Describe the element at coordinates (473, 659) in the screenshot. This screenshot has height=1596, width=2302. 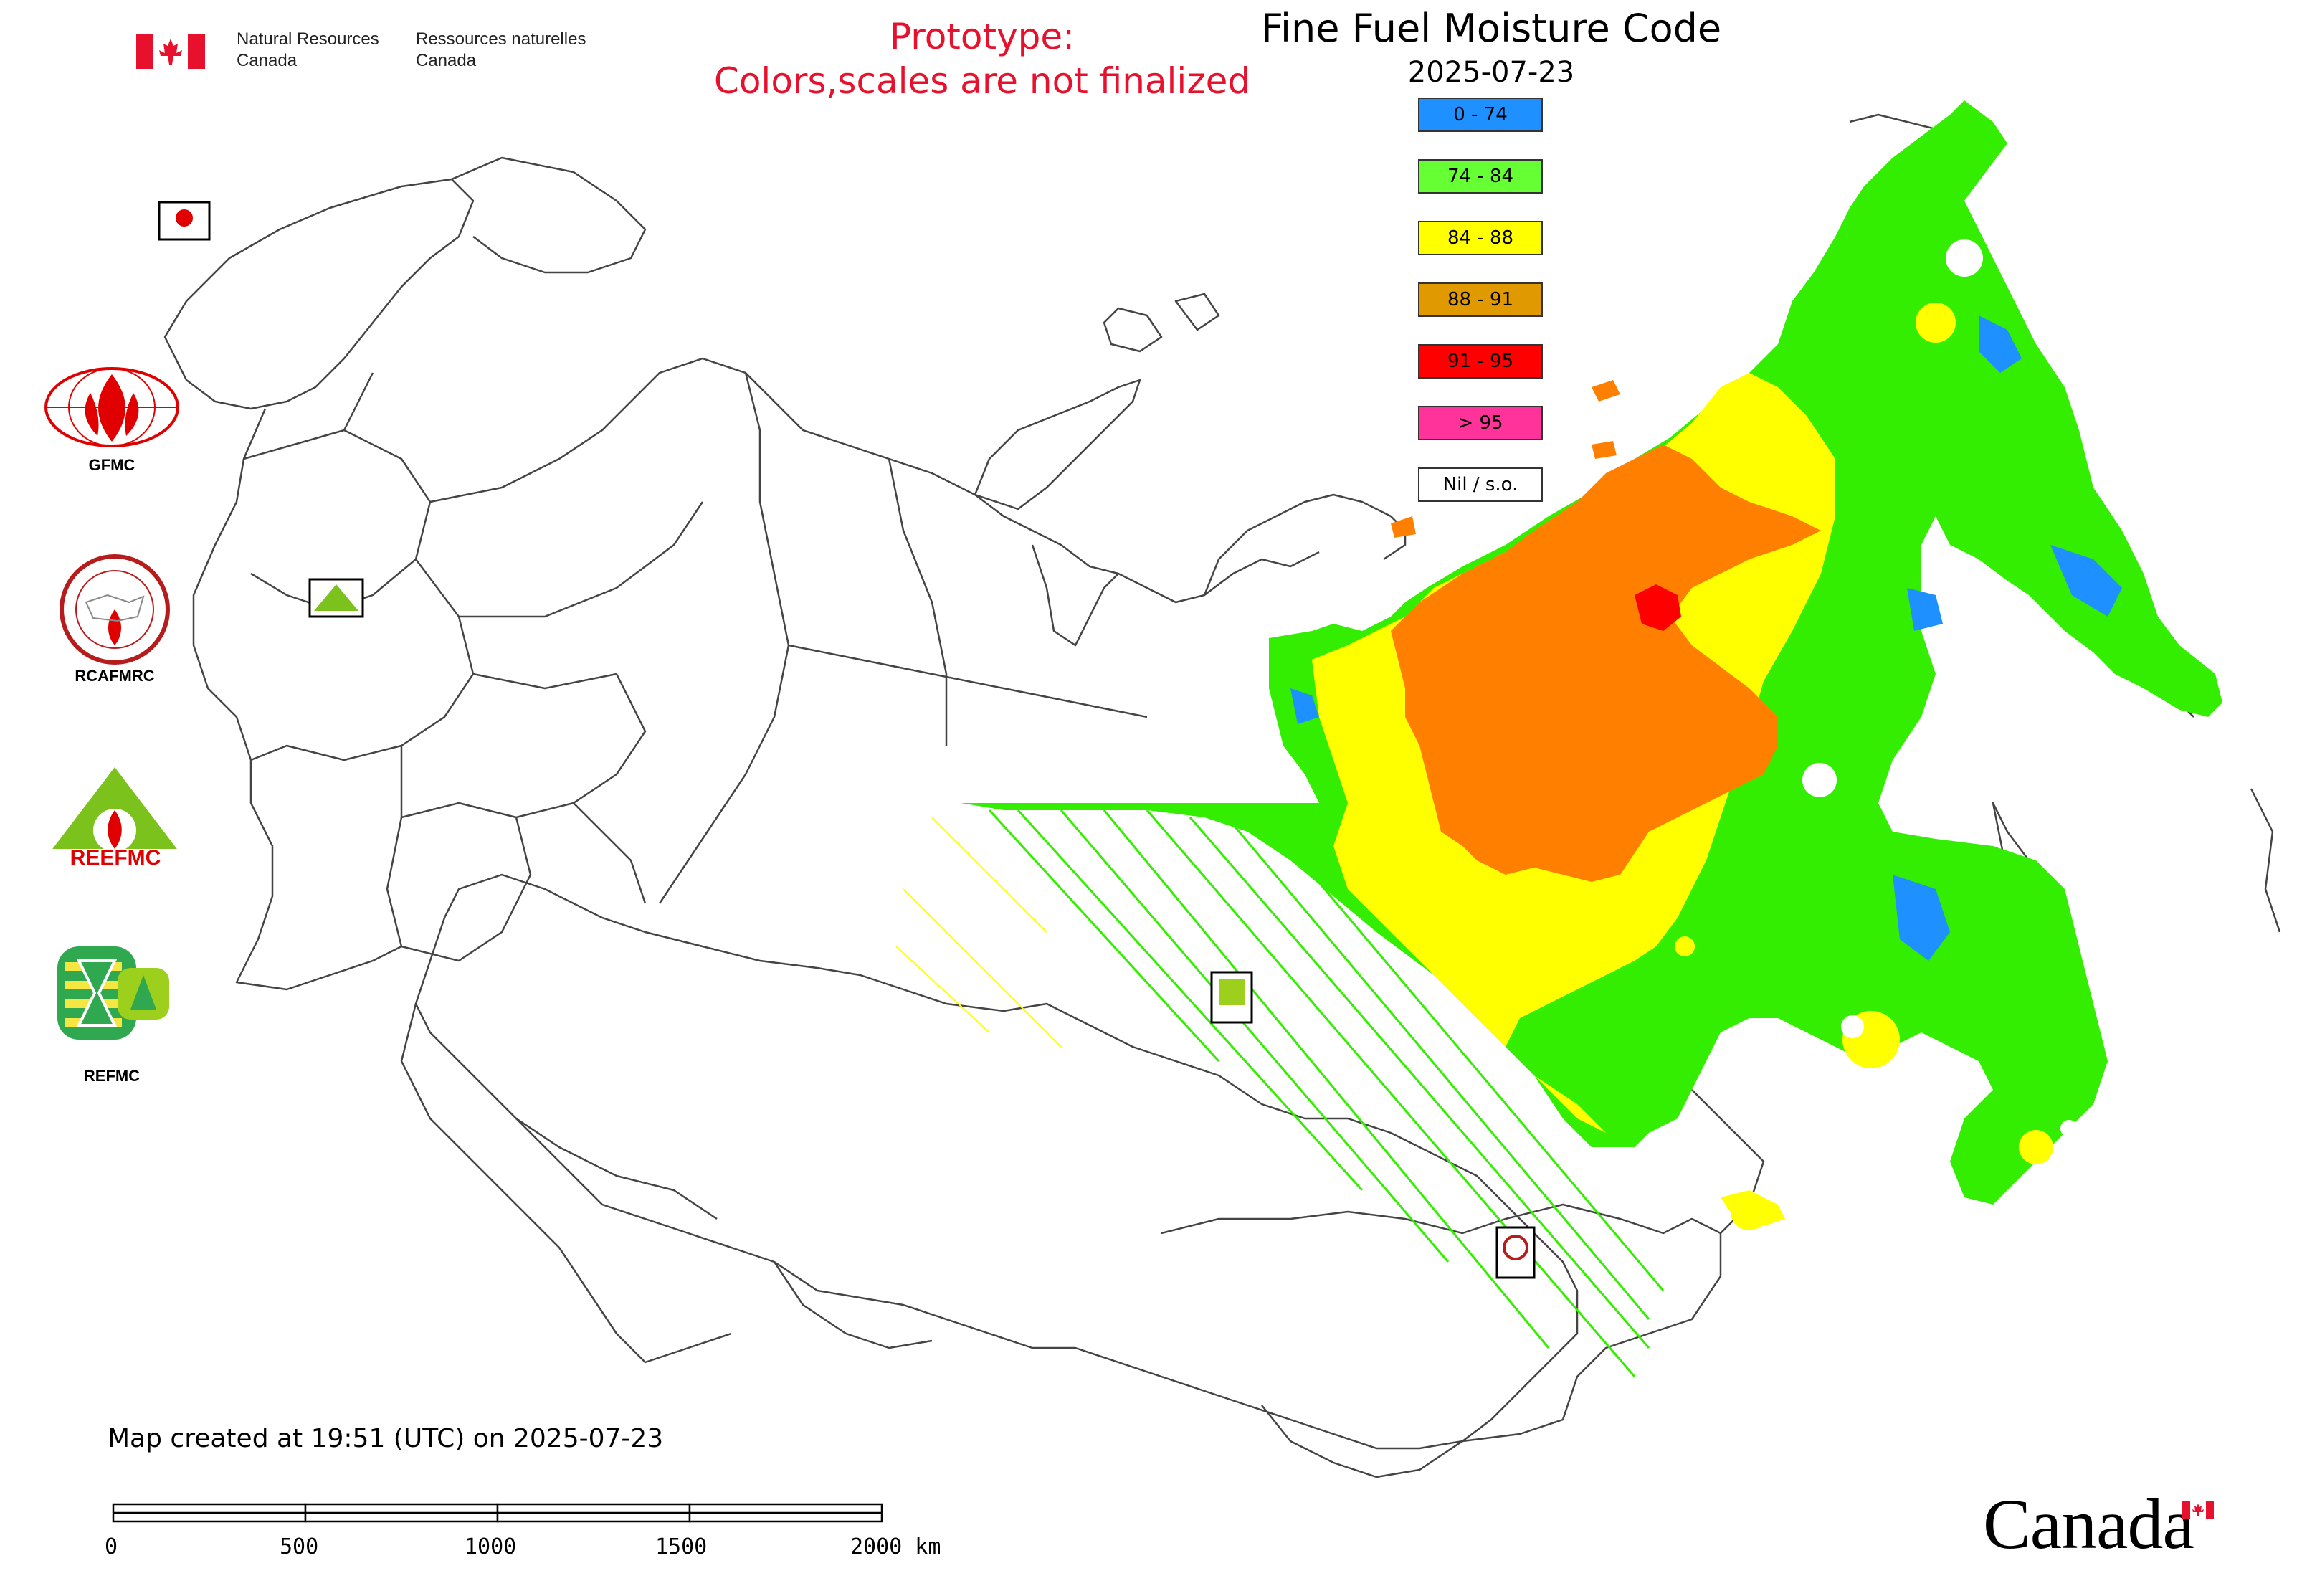
I see `regions-west` at that location.